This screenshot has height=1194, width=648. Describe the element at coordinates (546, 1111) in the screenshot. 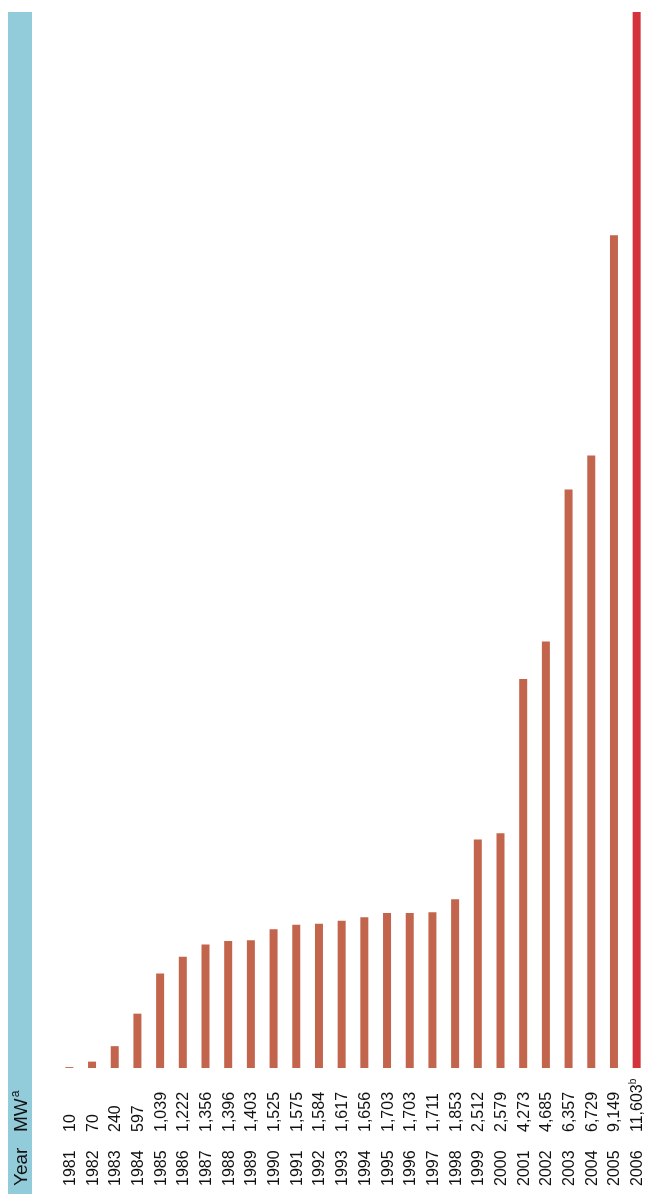

I see `data-label: 4,685` at that location.